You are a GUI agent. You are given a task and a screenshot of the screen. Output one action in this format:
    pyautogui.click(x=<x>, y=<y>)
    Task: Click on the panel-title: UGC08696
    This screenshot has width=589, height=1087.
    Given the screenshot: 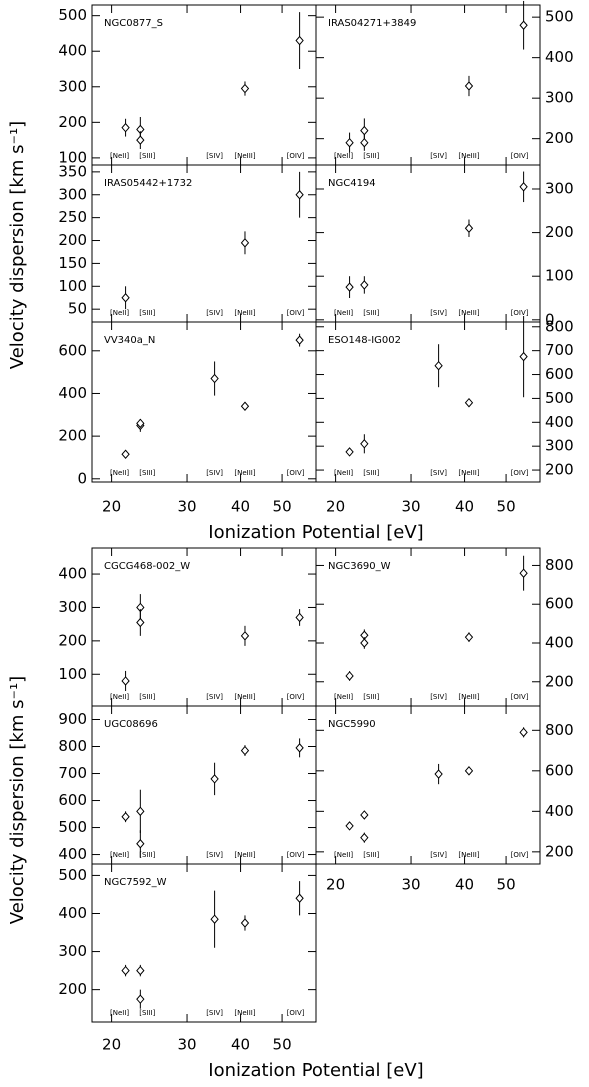 What is the action you would take?
    pyautogui.click(x=131, y=724)
    